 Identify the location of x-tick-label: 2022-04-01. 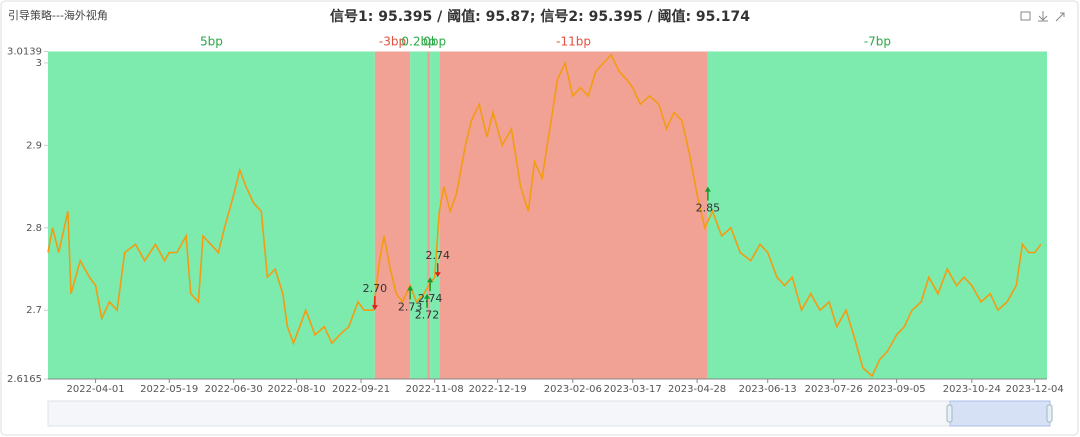
(96, 389).